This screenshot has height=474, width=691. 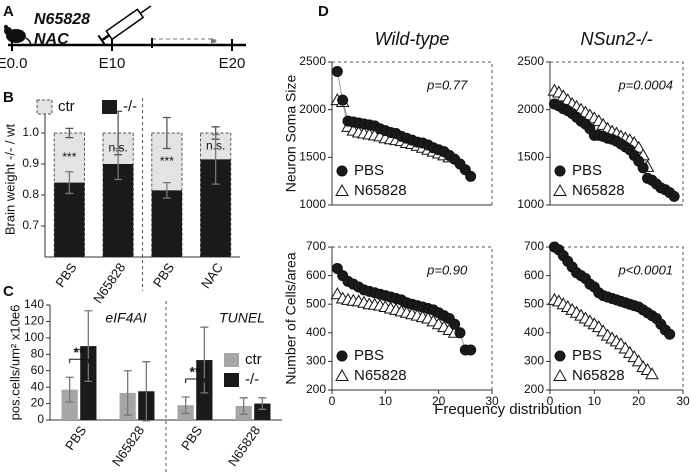 I want to click on x-tick-label: 0, so click(x=332, y=401).